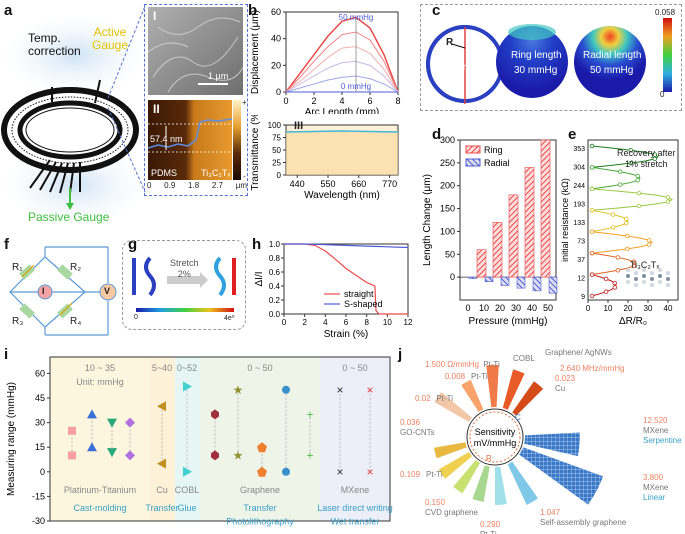 The image size is (685, 534). What do you see at coordinates (38, 521) in the screenshot?
I see `i-ytick-label: -30` at bounding box center [38, 521].